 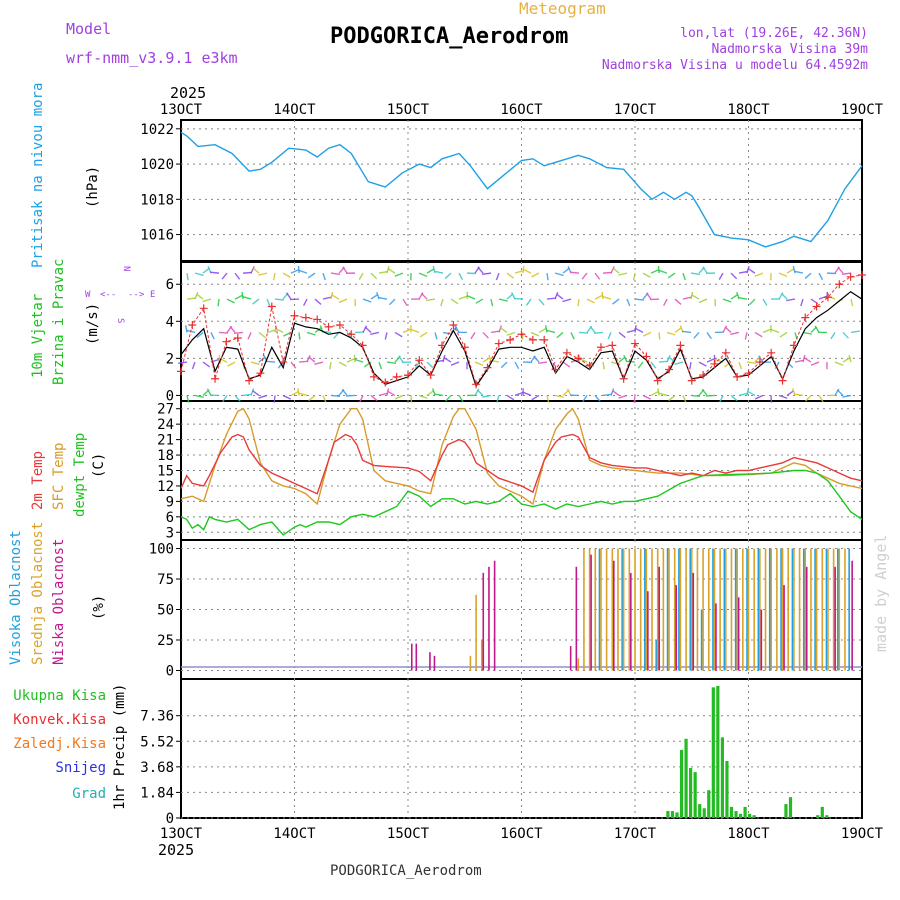 What do you see at coordinates (93, 187) in the screenshot?
I see `pressure-unit: (hPa)` at bounding box center [93, 187].